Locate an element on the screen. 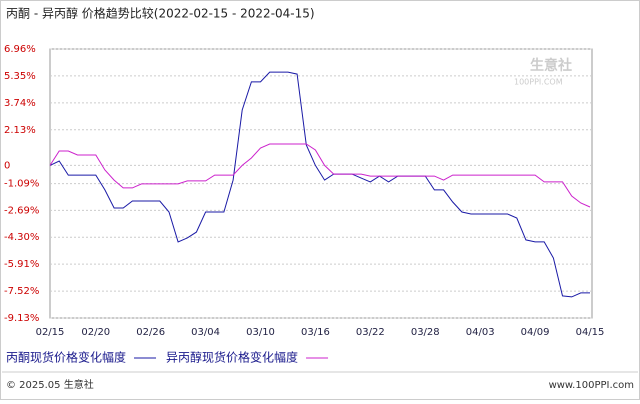 The image size is (640, 404). y-tick-label: -4.30% is located at coordinates (21, 237).